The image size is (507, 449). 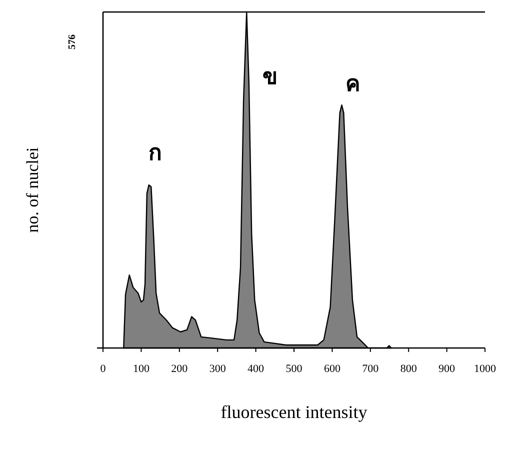 I want to click on x-tick-label: 800, so click(x=409, y=369).